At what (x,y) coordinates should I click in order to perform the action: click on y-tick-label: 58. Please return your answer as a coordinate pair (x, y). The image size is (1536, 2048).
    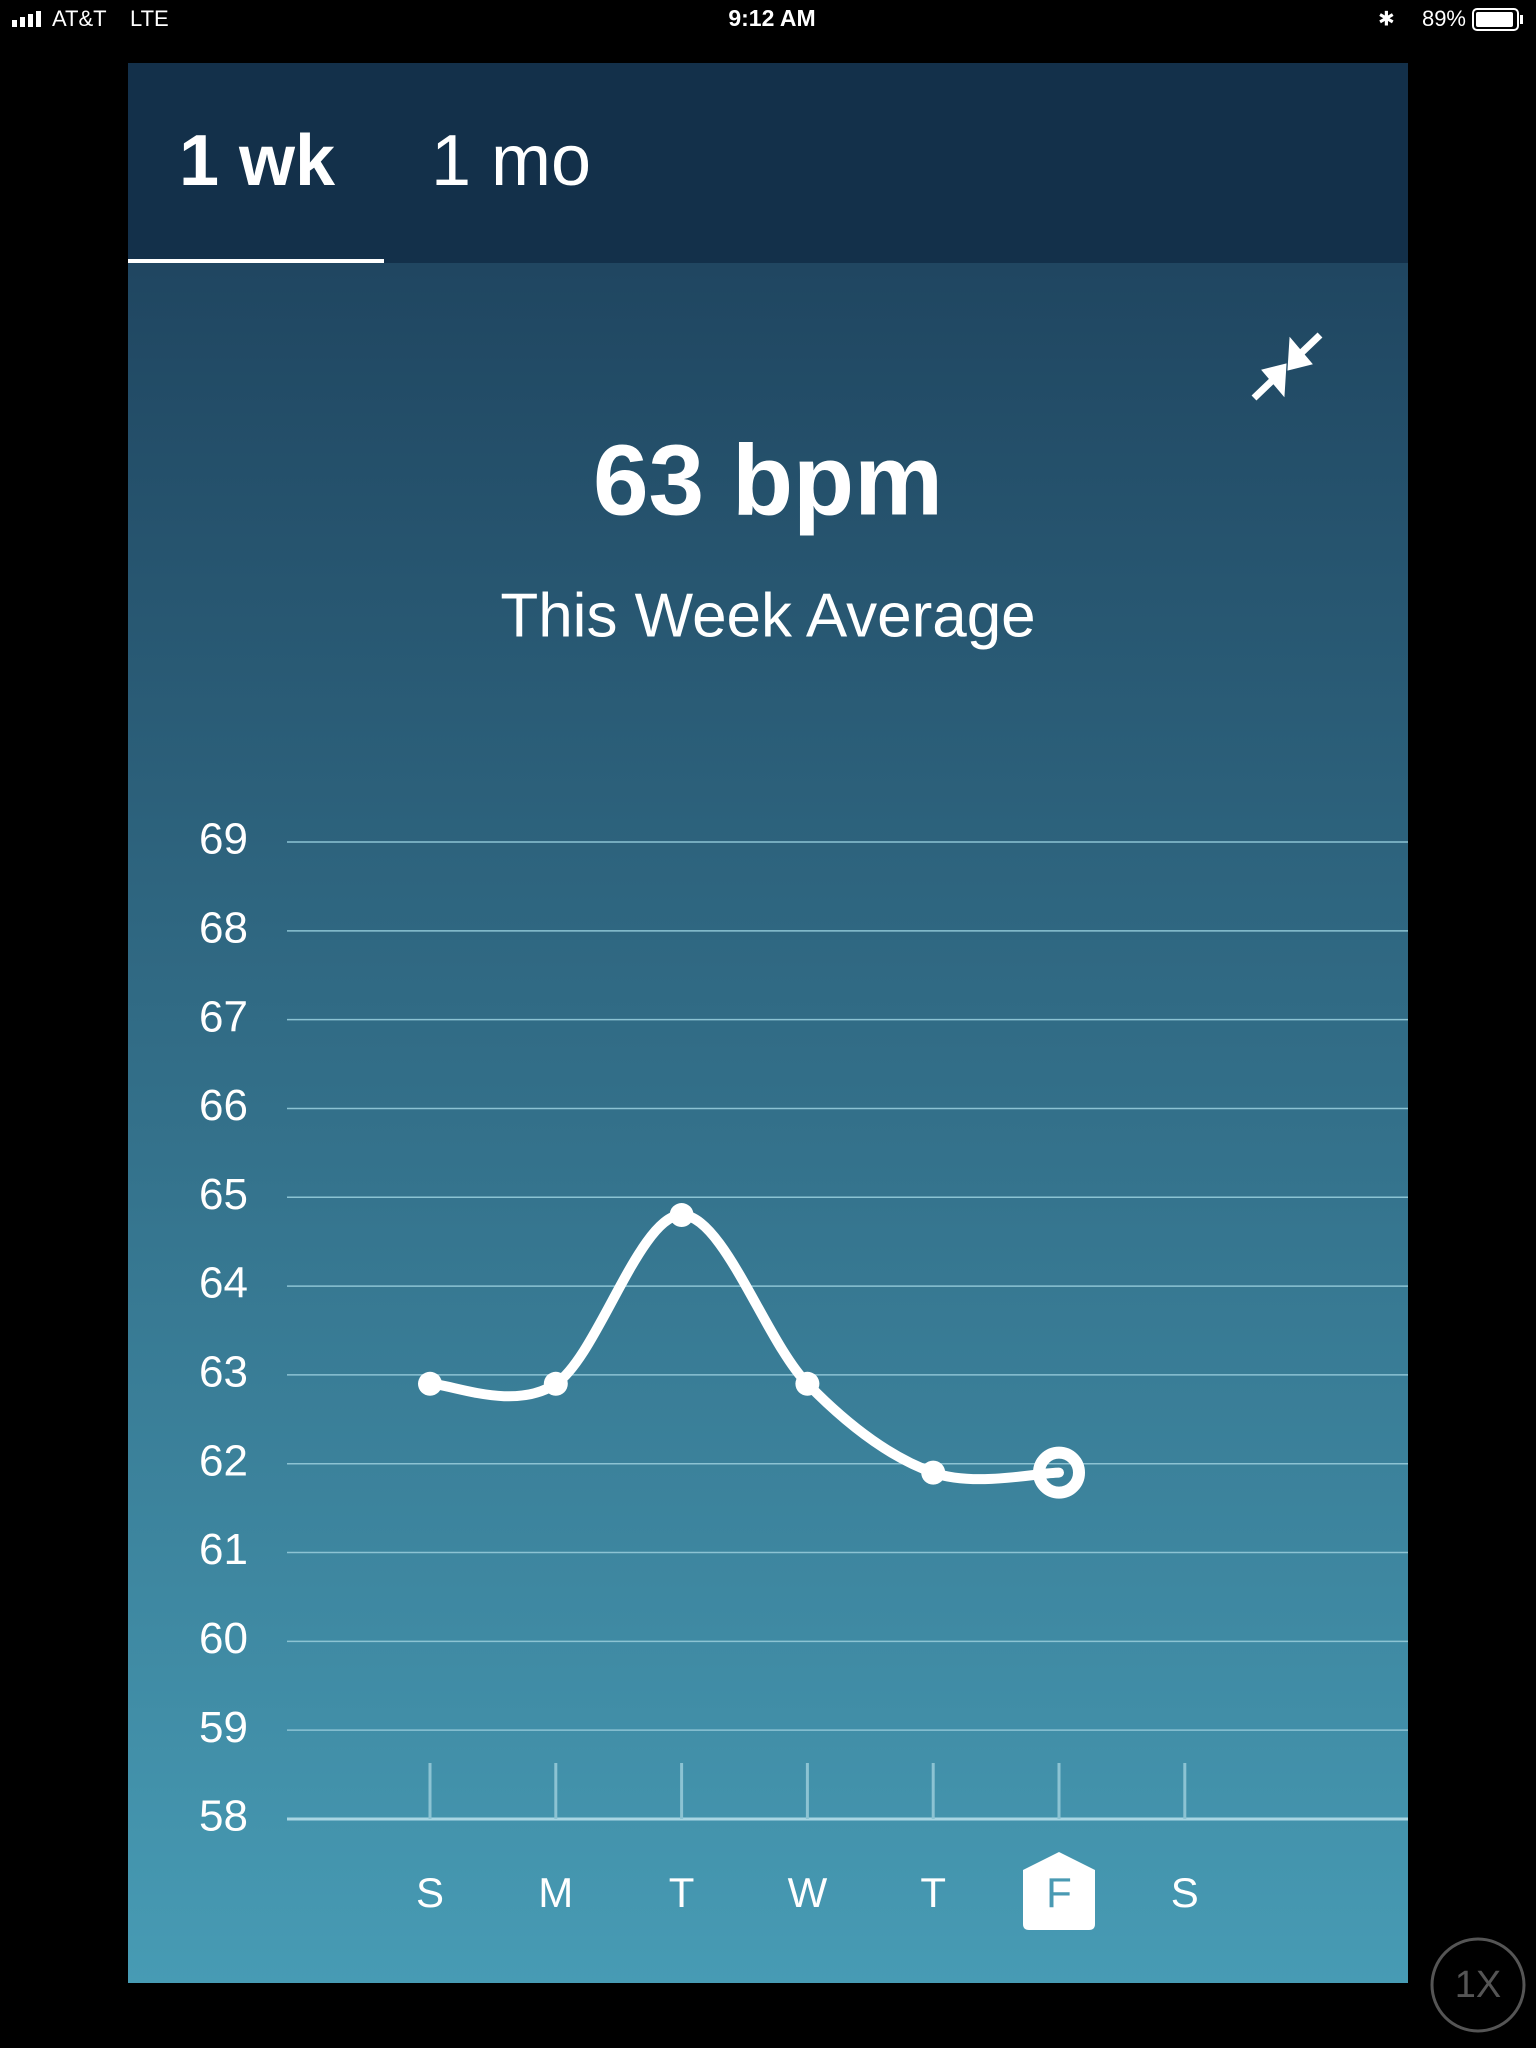
    Looking at the image, I should click on (223, 1816).